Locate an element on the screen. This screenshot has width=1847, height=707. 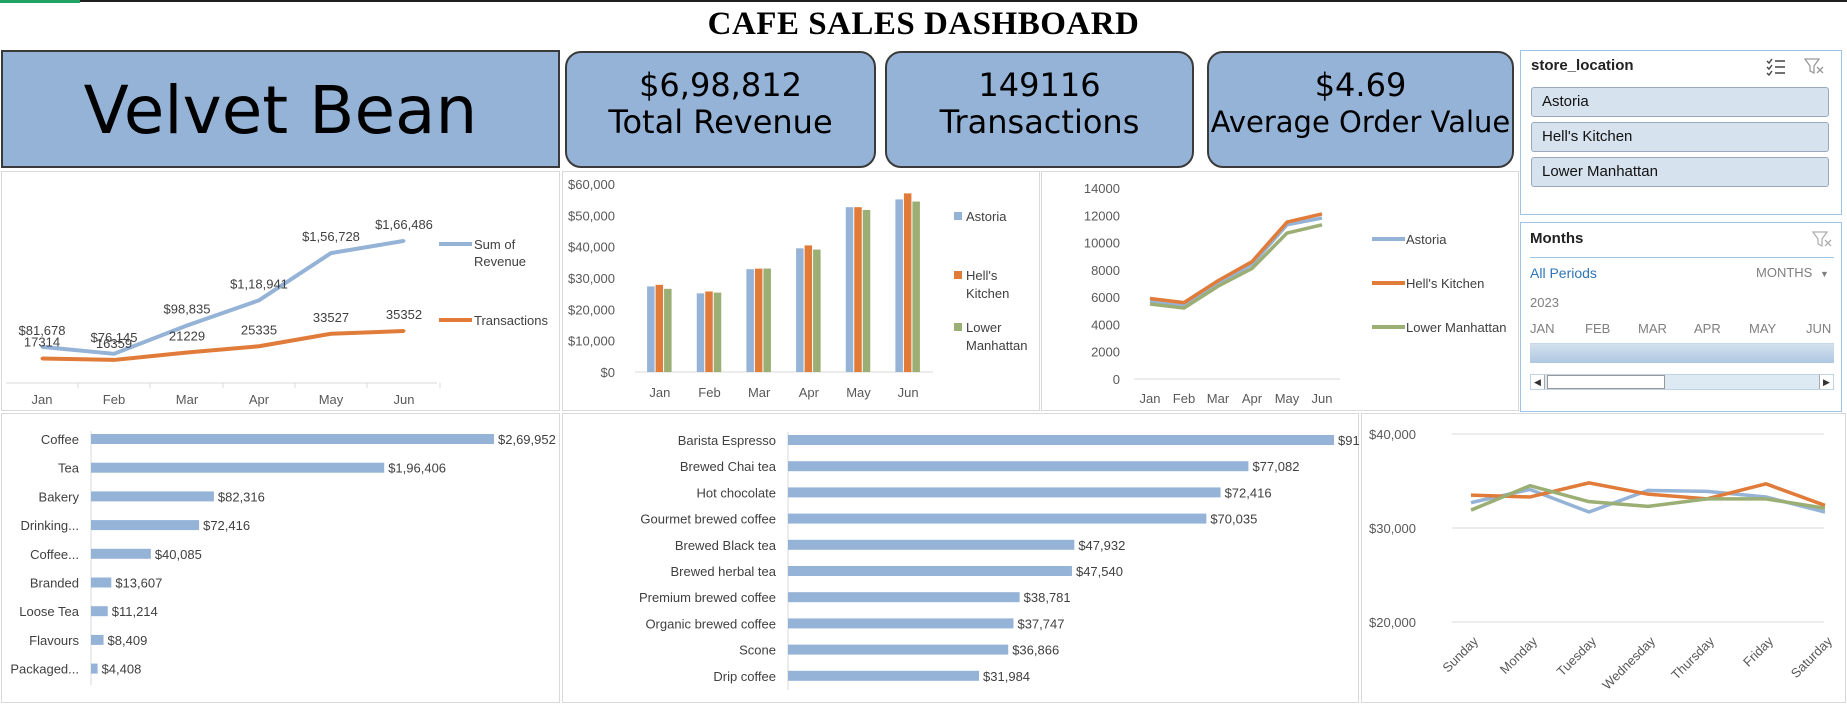
bar-brewed-black-tea is located at coordinates (931, 544).